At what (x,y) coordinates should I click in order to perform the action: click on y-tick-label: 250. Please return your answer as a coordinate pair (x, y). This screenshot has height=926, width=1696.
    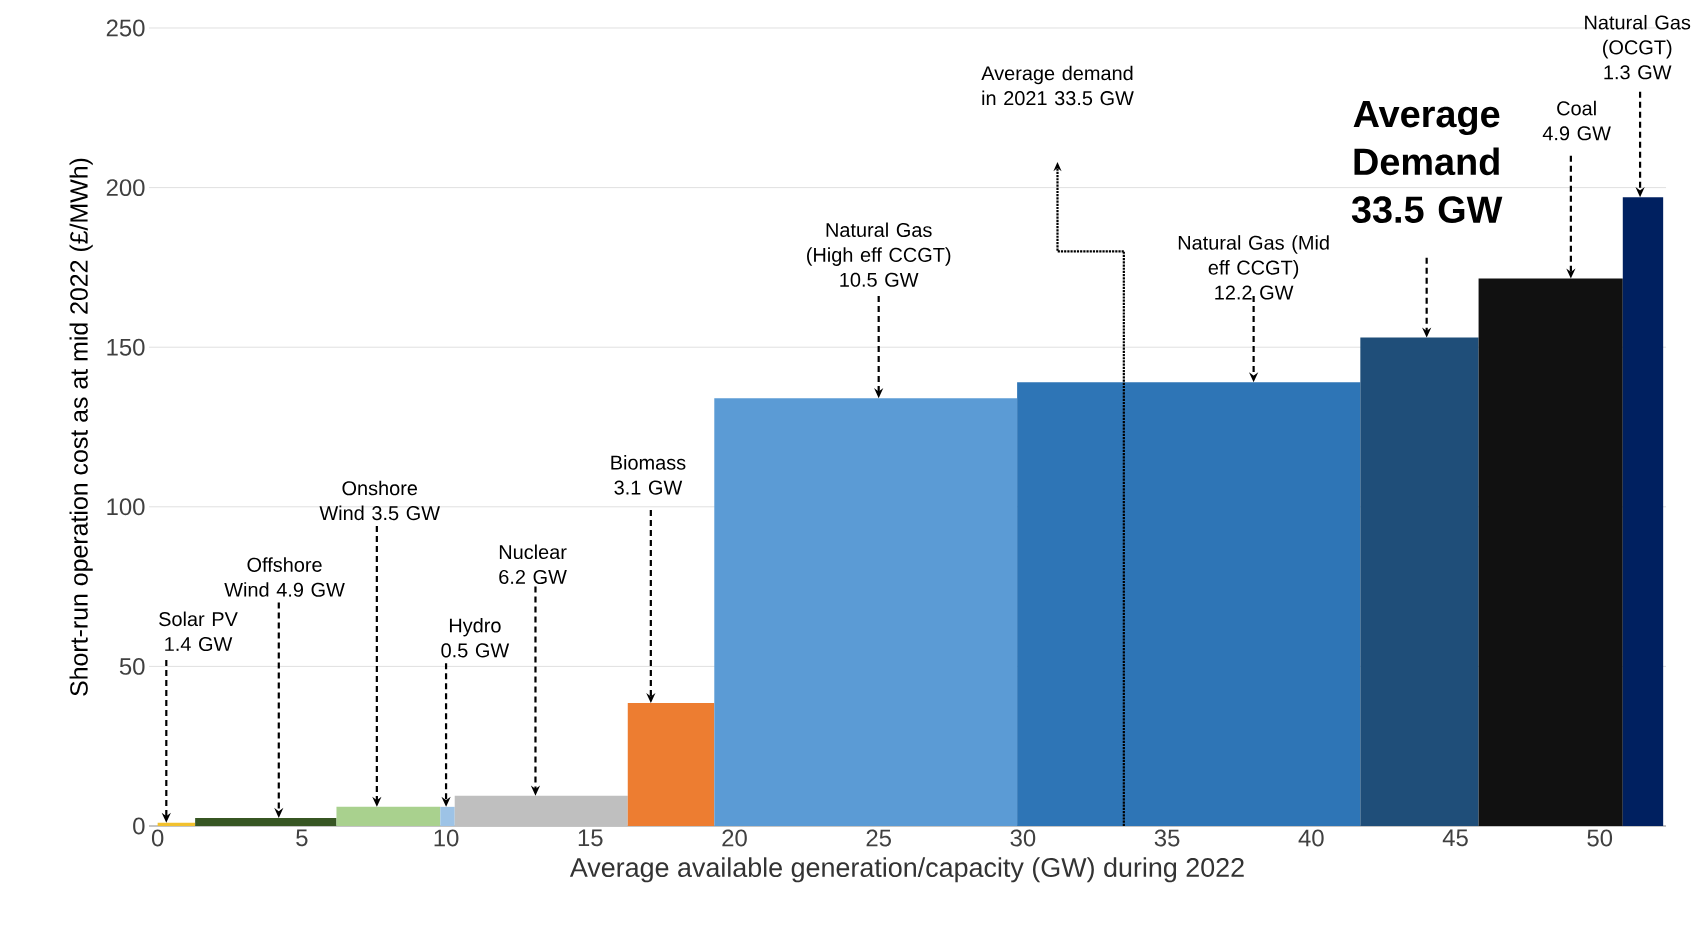
    Looking at the image, I should click on (125, 28).